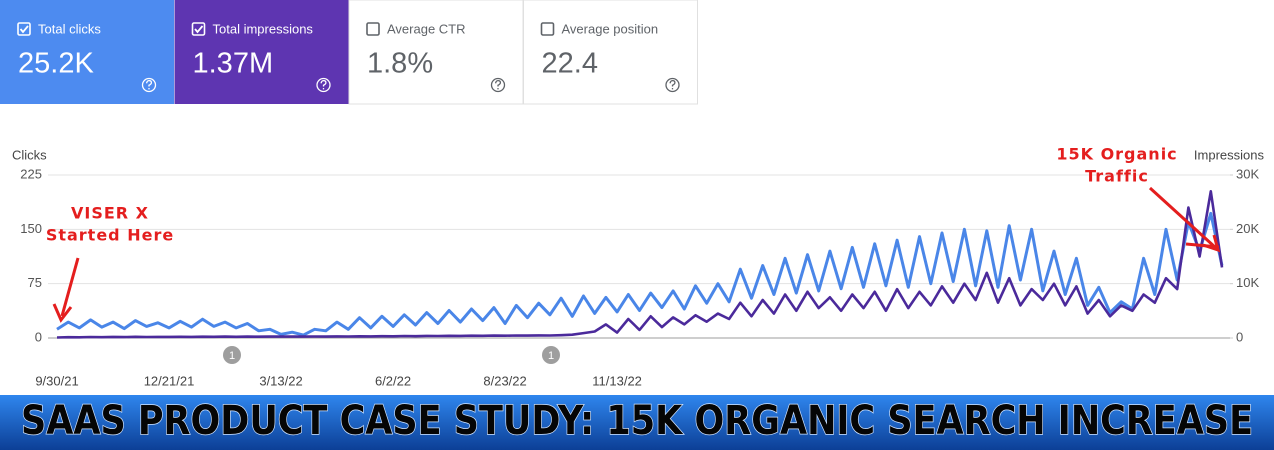 The height and width of the screenshot is (450, 1274). Describe the element at coordinates (426, 28) in the screenshot. I see `metric-label: Average CTR` at that location.